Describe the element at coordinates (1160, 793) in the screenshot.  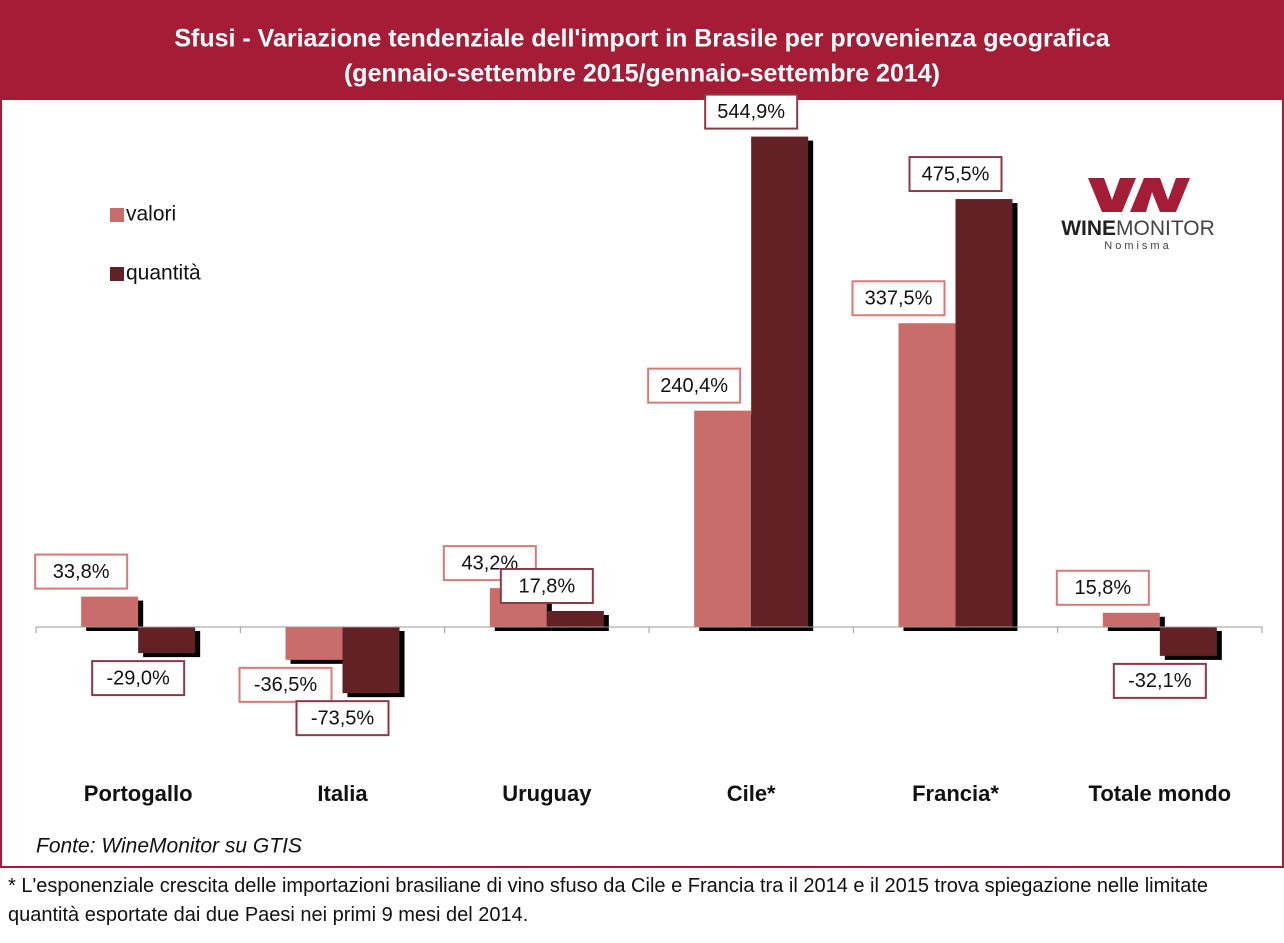
I see `x-tick-label: Totale mondo` at that location.